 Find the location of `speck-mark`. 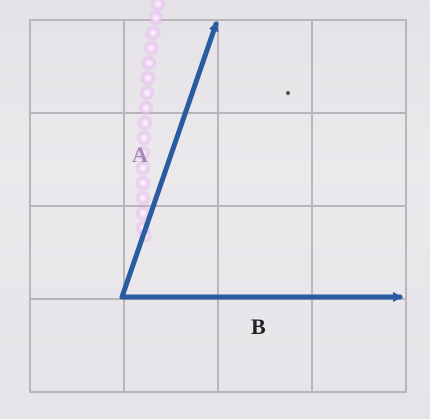

speck-mark is located at coordinates (288, 93).